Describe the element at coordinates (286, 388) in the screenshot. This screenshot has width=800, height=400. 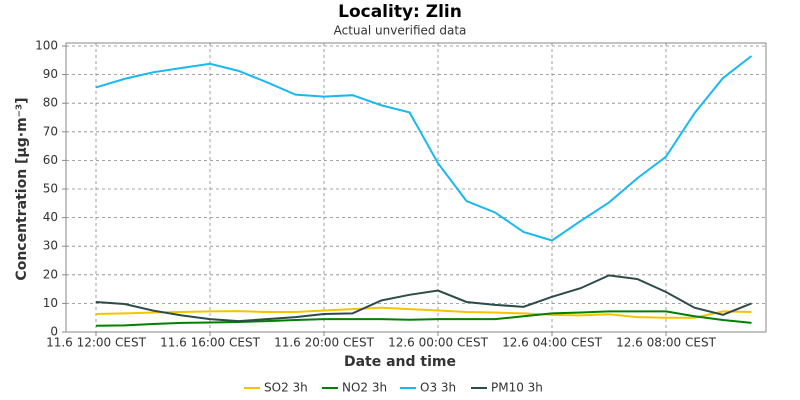
I see `legend-label: SO2 3h` at that location.